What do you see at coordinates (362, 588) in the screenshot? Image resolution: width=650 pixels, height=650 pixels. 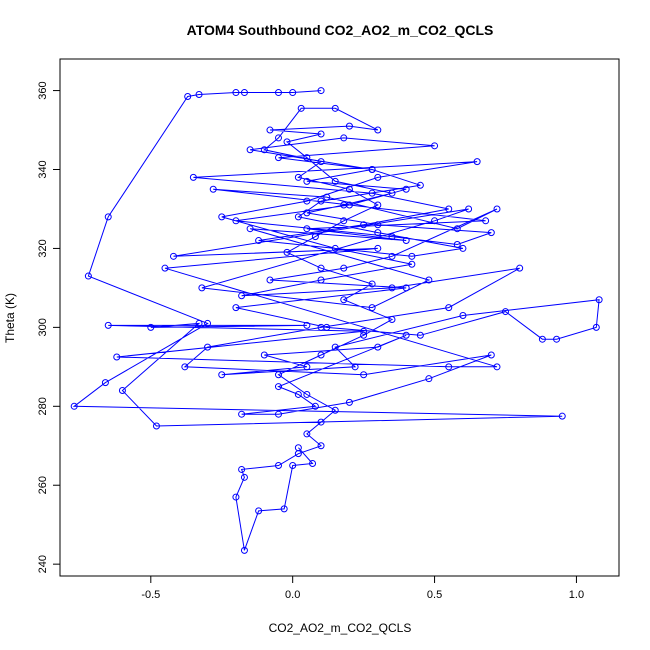 I see `x-axis: -0.5 0.0 0.5 1.0` at bounding box center [362, 588].